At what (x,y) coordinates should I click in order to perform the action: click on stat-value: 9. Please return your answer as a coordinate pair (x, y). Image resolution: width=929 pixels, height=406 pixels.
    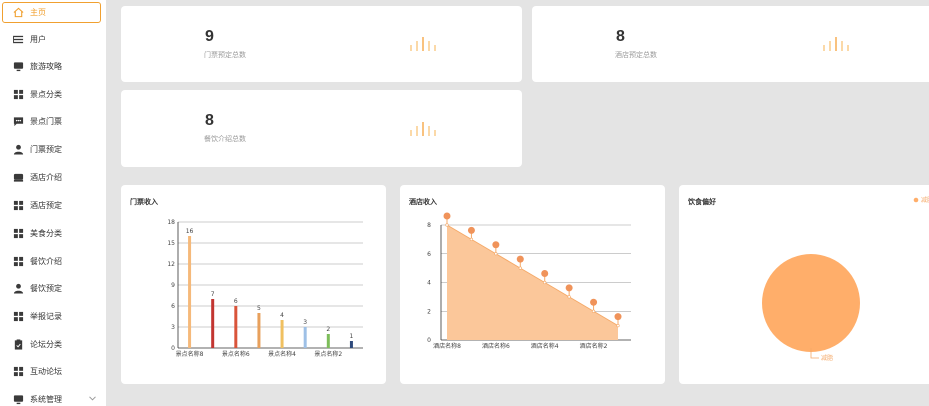
    Looking at the image, I should click on (209, 36).